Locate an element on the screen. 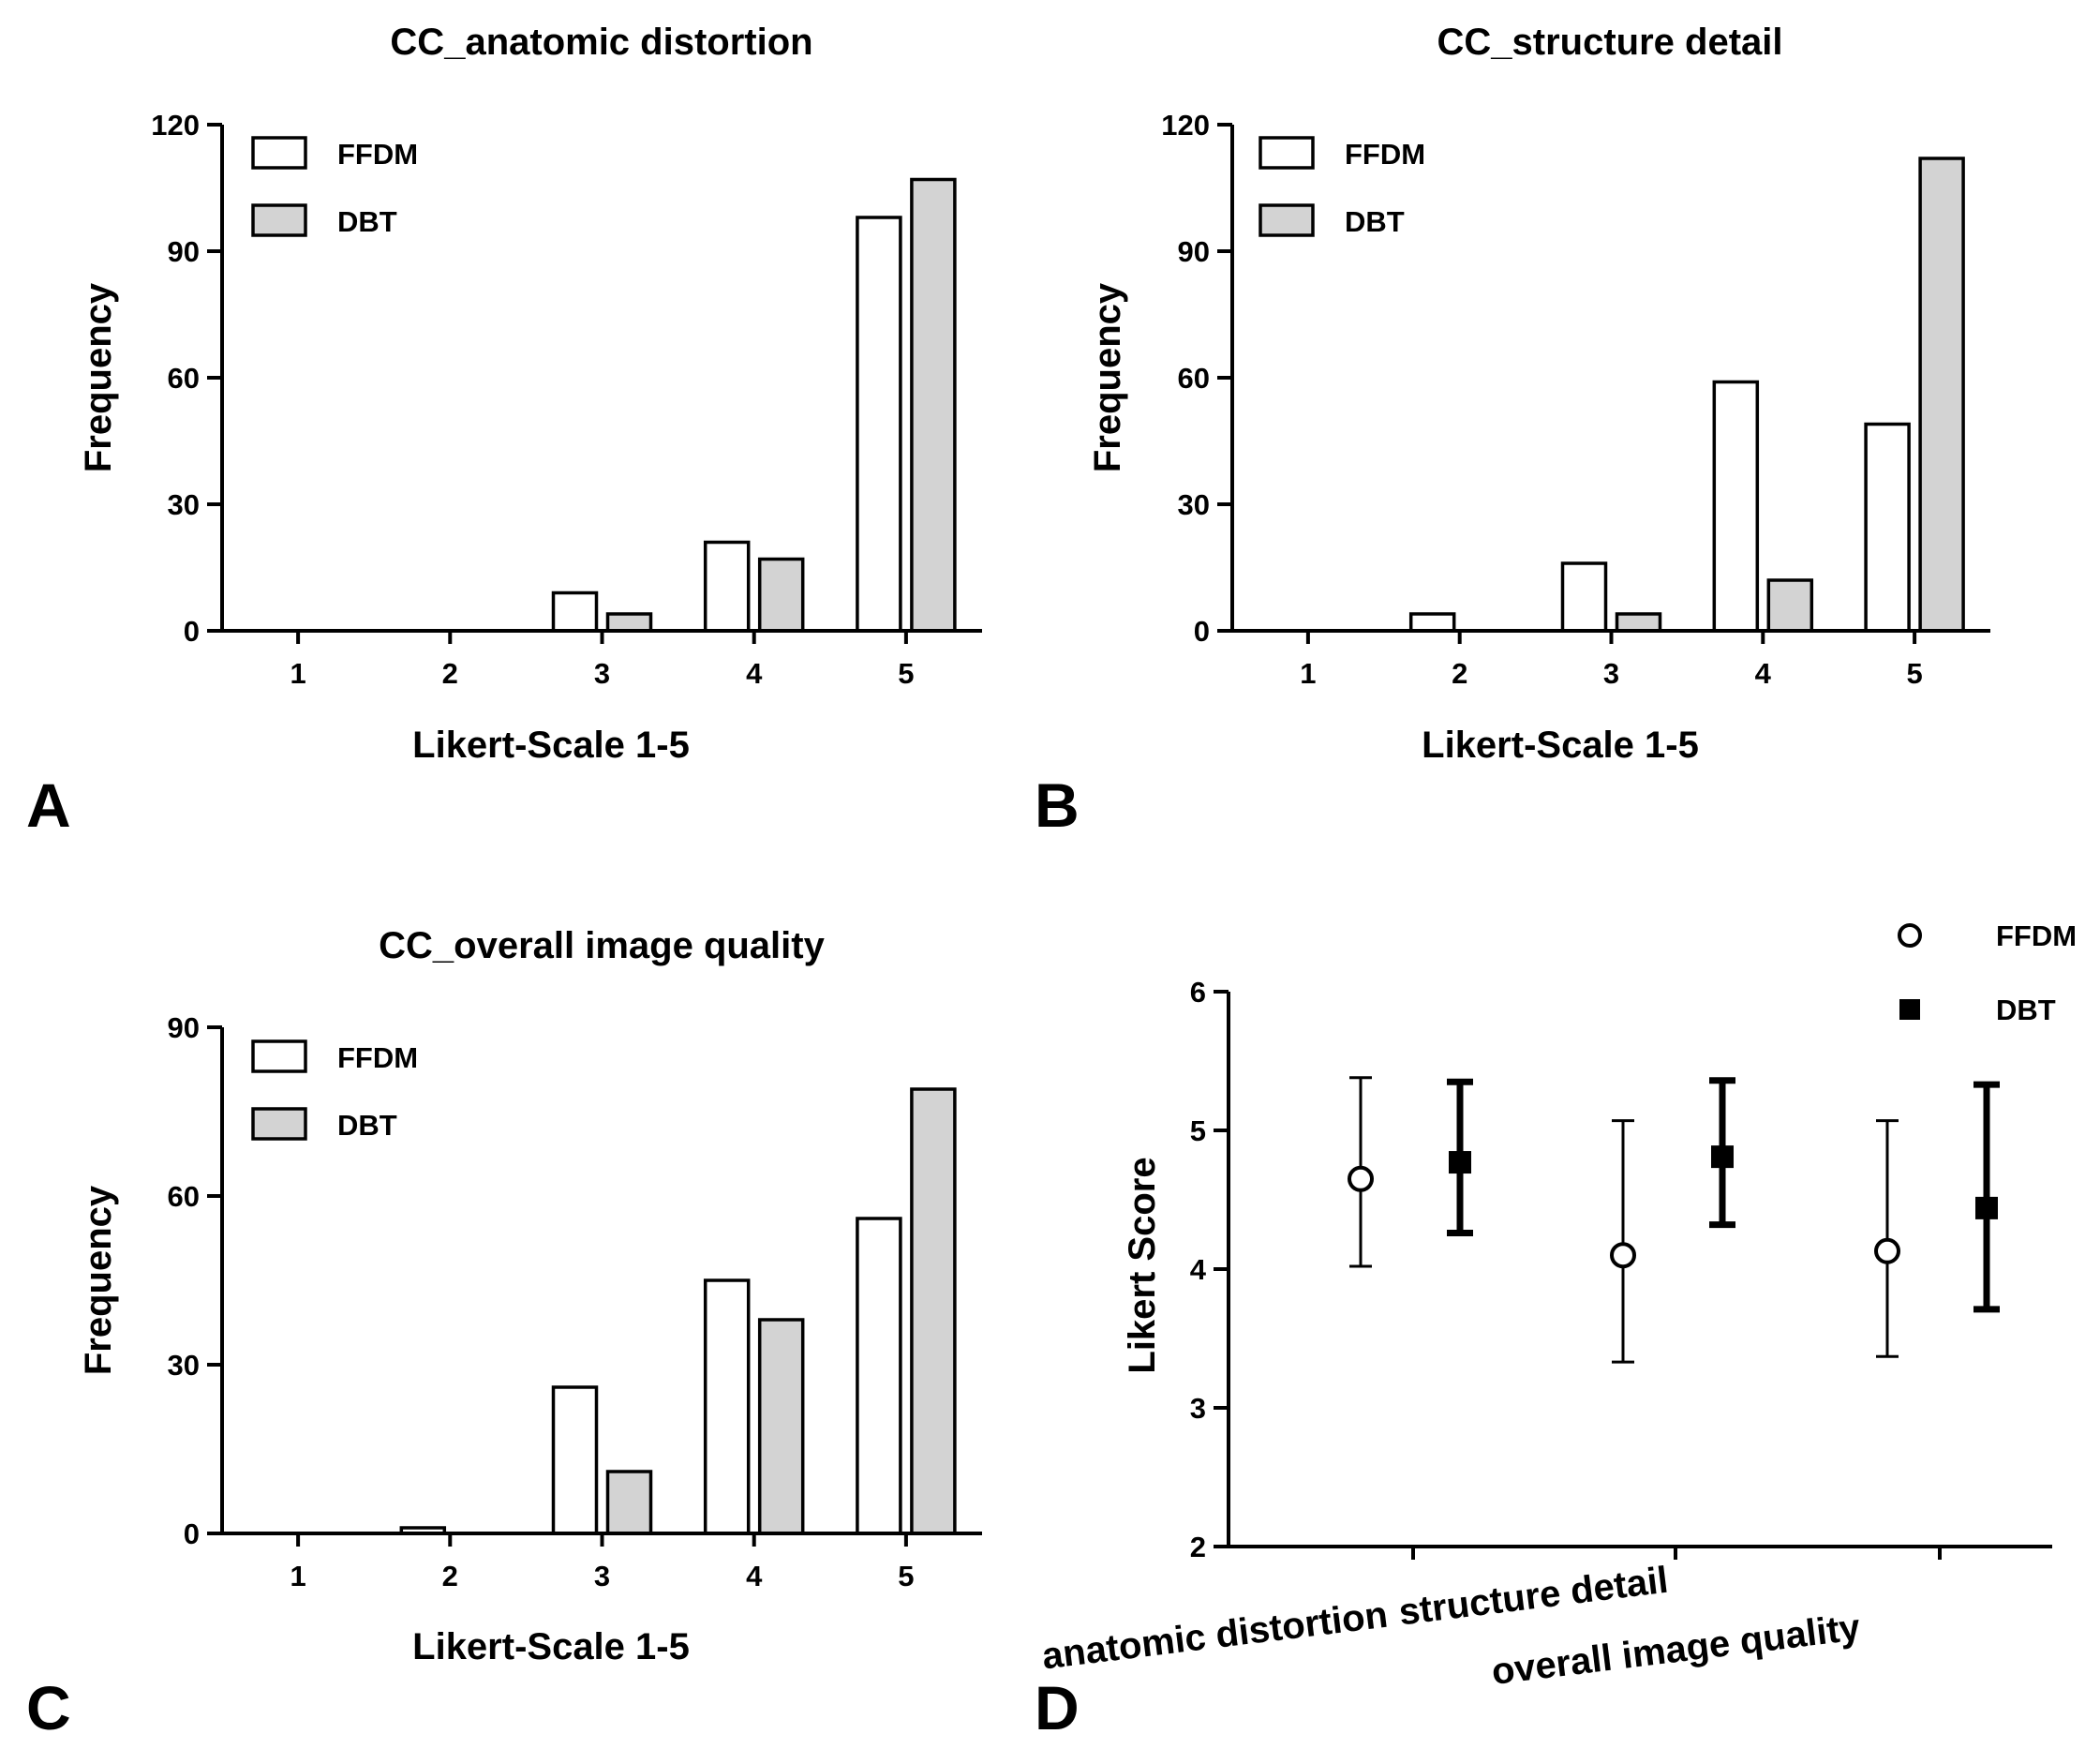 The width and height of the screenshot is (2100, 1749). y-tick-label: 5 is located at coordinates (1198, 1130).